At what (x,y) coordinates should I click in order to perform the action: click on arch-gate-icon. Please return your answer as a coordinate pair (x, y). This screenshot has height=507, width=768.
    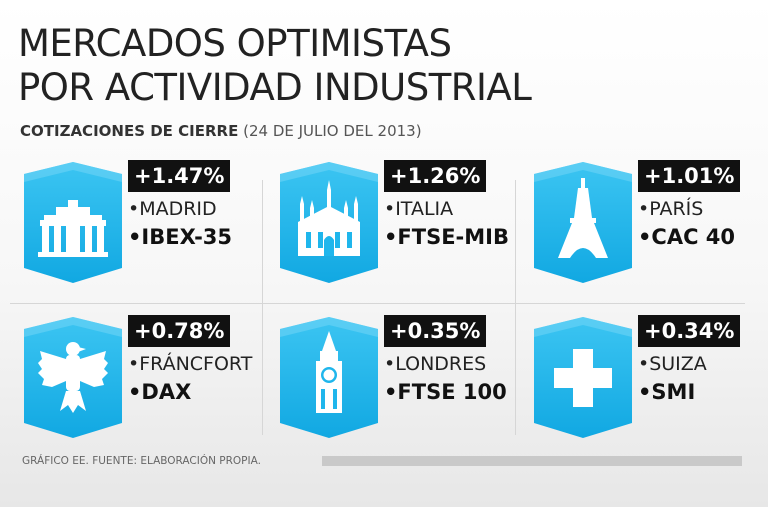
    Looking at the image, I should click on (73, 222).